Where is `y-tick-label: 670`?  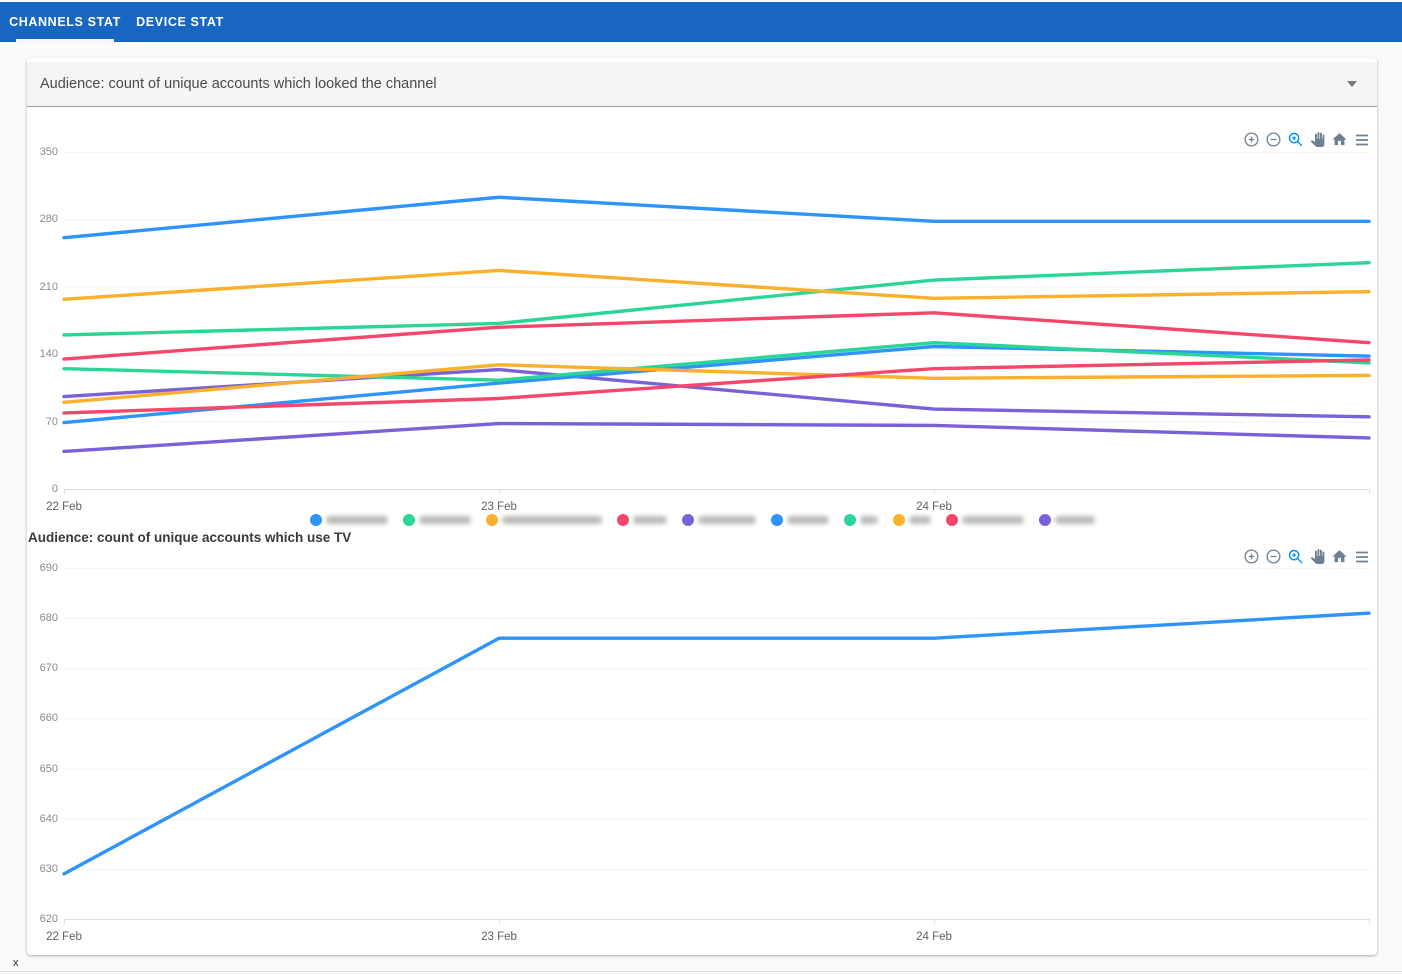
y-tick-label: 670 is located at coordinates (48, 668).